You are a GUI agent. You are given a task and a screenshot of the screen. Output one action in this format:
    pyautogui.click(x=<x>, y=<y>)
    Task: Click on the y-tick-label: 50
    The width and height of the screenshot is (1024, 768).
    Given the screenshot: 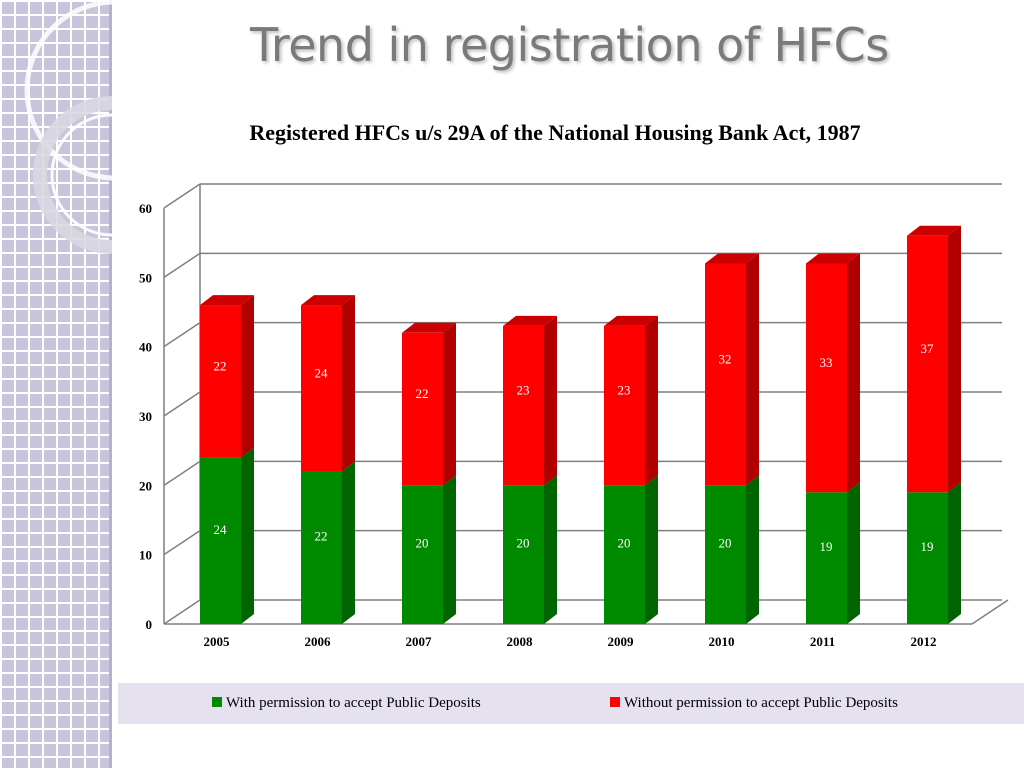 What is the action you would take?
    pyautogui.click(x=145, y=277)
    